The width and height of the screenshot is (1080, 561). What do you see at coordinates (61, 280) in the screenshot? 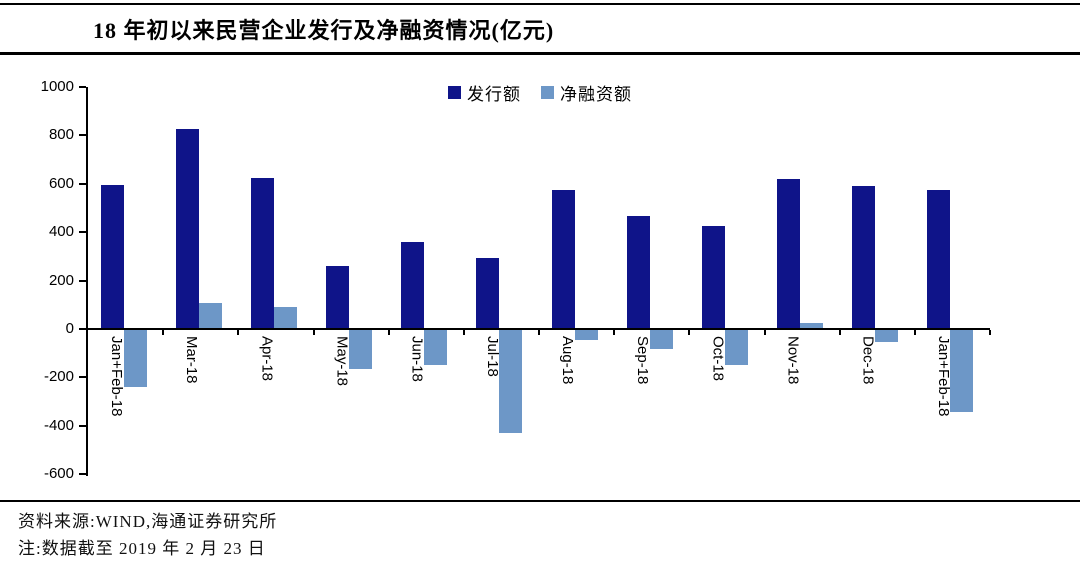
I see `y-axis-tick-label: 200` at bounding box center [61, 280].